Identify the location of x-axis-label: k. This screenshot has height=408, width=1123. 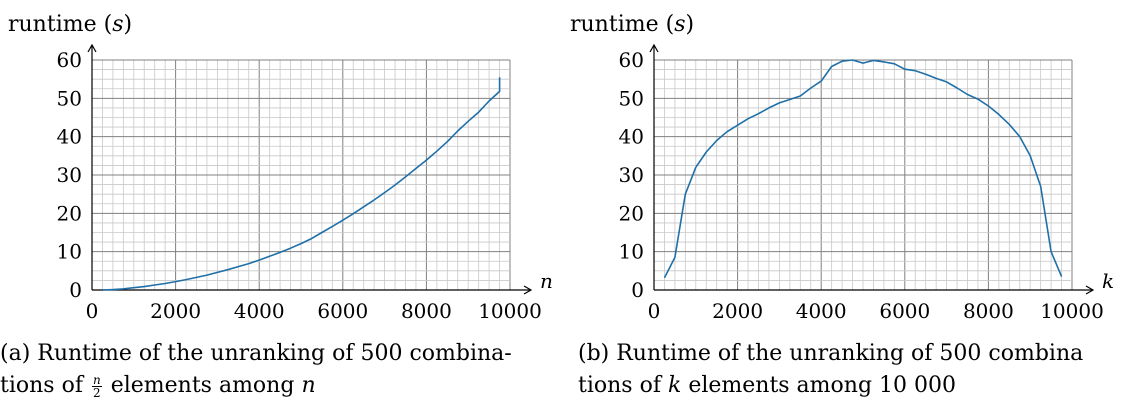
(1108, 281).